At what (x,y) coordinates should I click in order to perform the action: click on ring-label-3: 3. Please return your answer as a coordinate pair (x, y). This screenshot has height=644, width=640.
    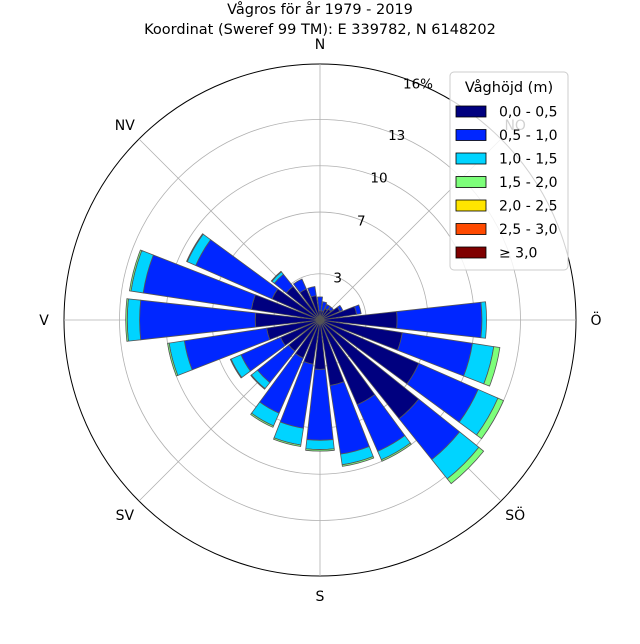
    Looking at the image, I should click on (337, 278).